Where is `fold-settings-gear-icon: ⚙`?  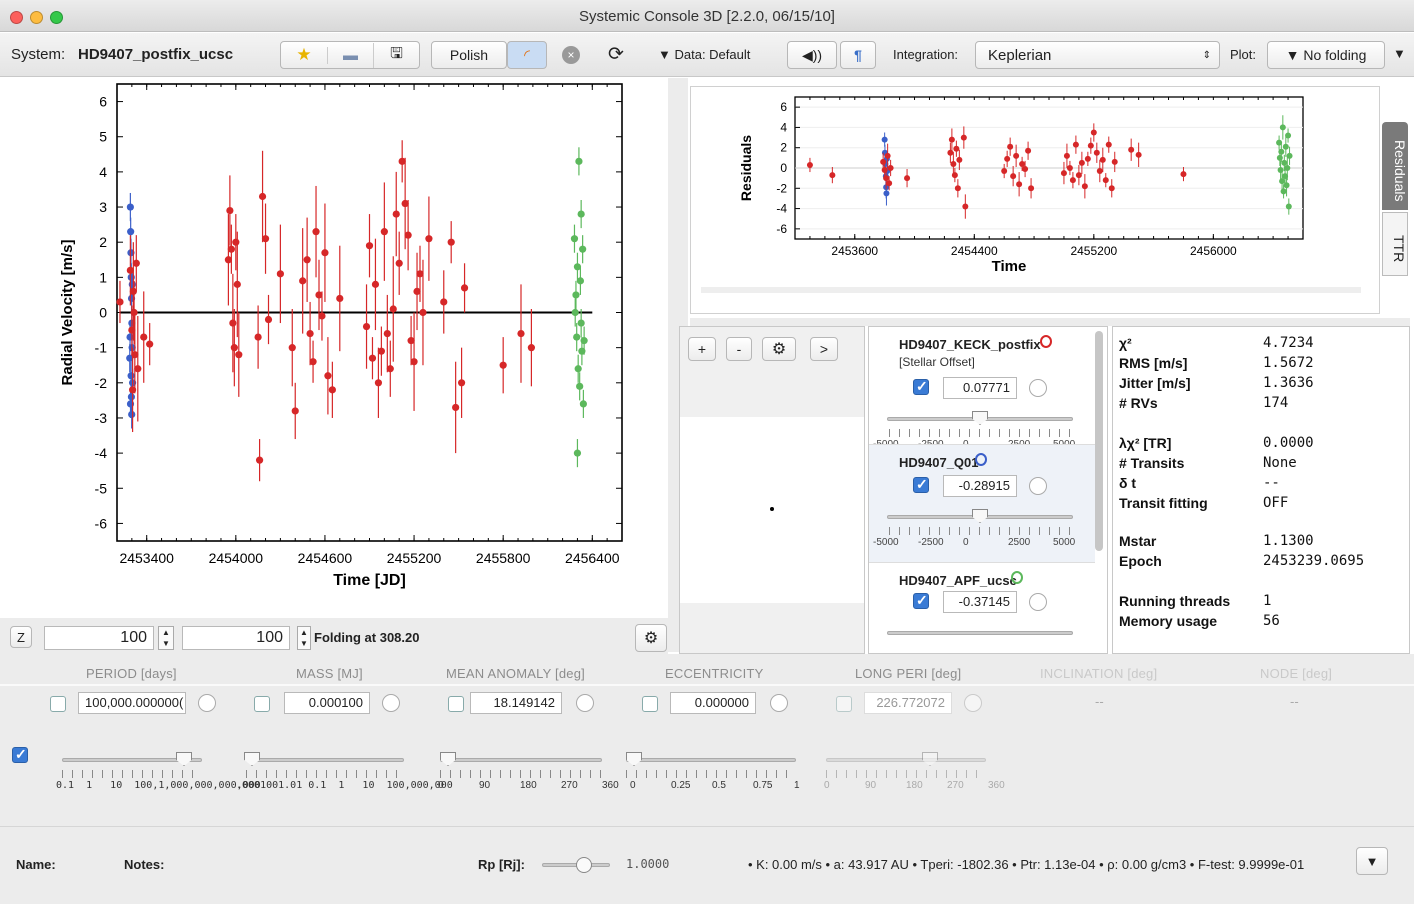
fold-settings-gear-icon: ⚙ is located at coordinates (651, 638).